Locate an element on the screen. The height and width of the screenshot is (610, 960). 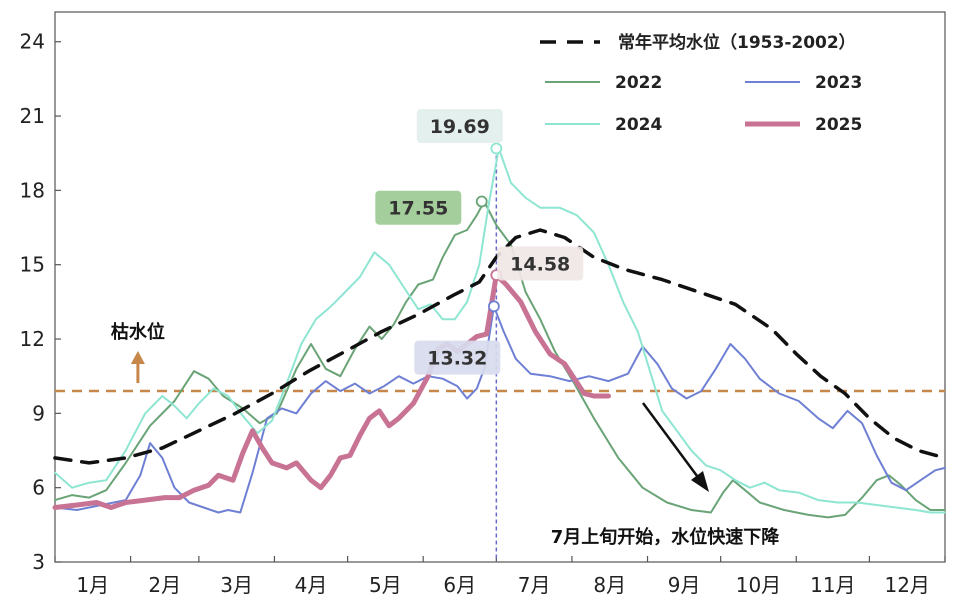
callout-box-2022 is located at coordinates (418, 207).